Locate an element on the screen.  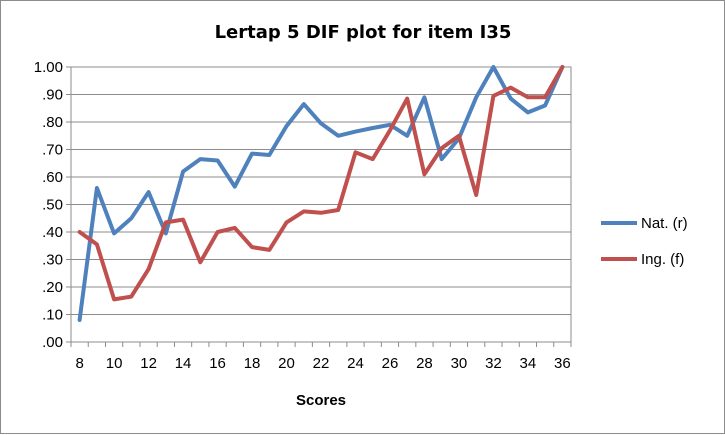
x-tick-label: 10 is located at coordinates (114, 363).